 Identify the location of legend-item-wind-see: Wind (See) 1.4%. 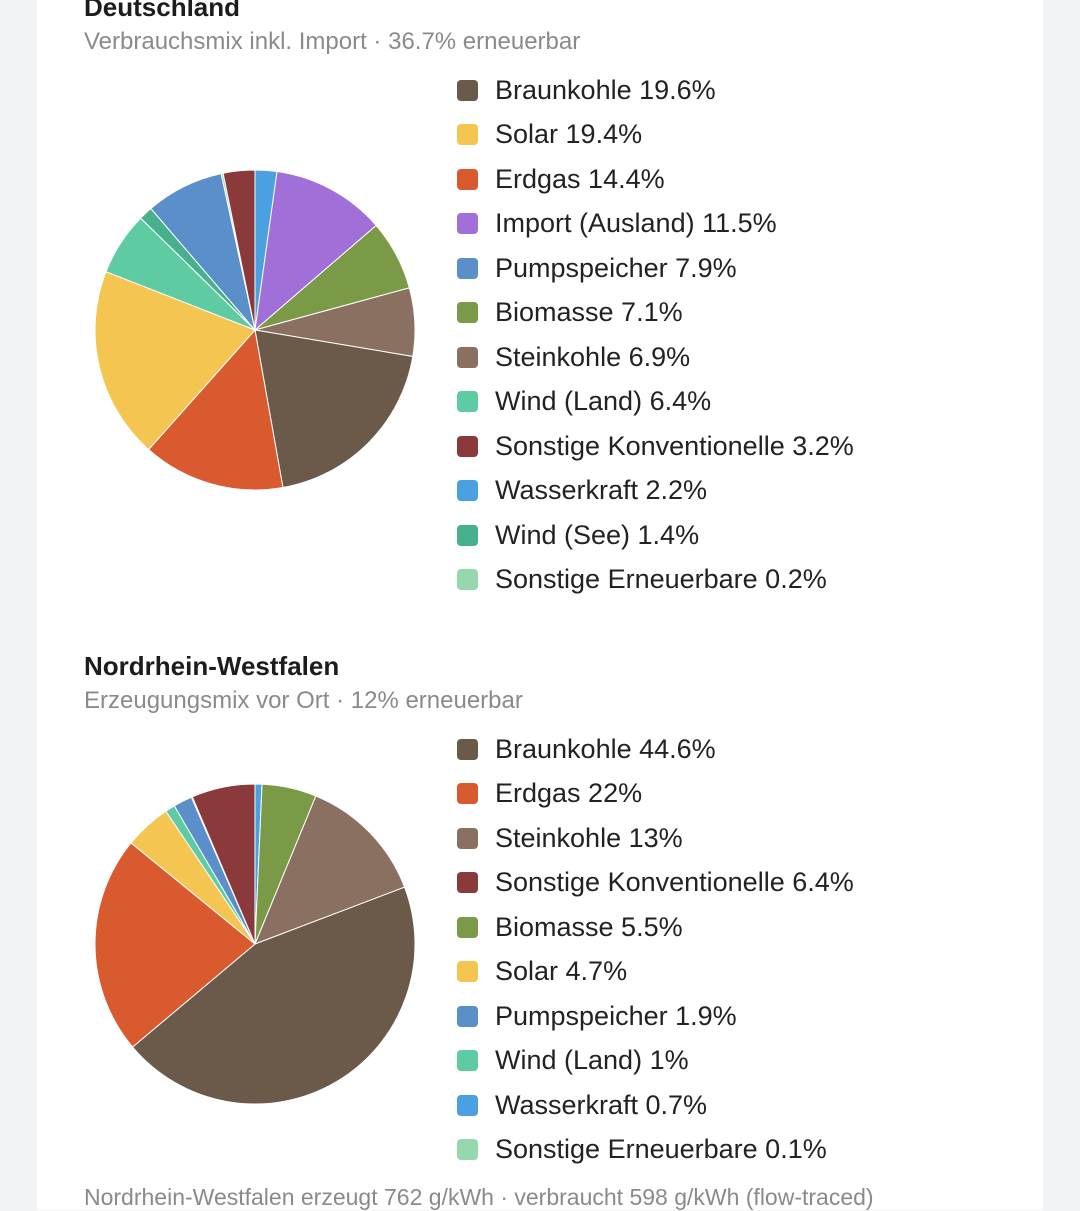
(655, 535).